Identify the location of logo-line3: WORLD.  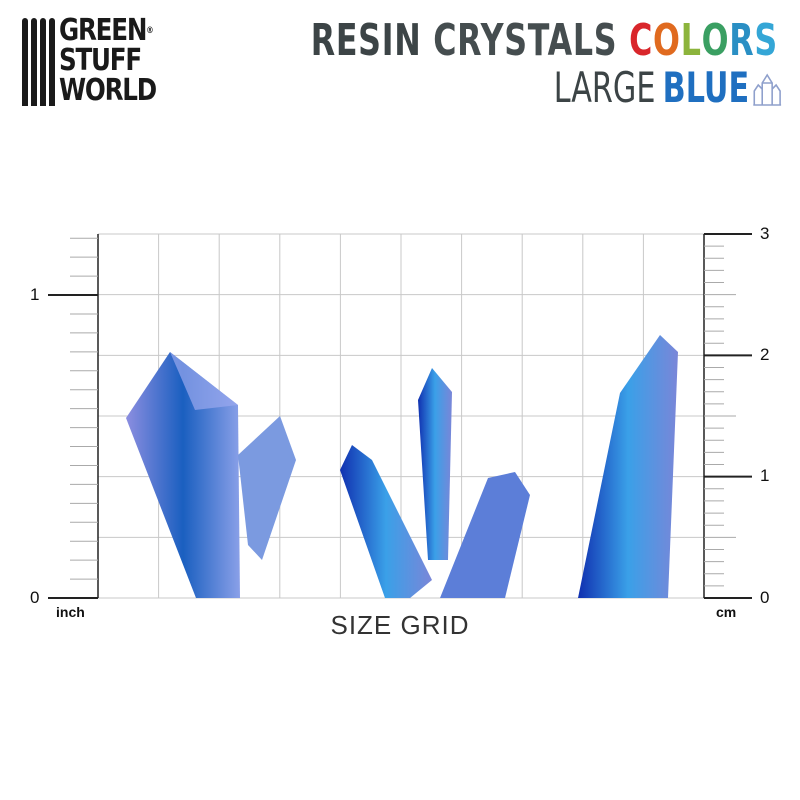
(108, 90).